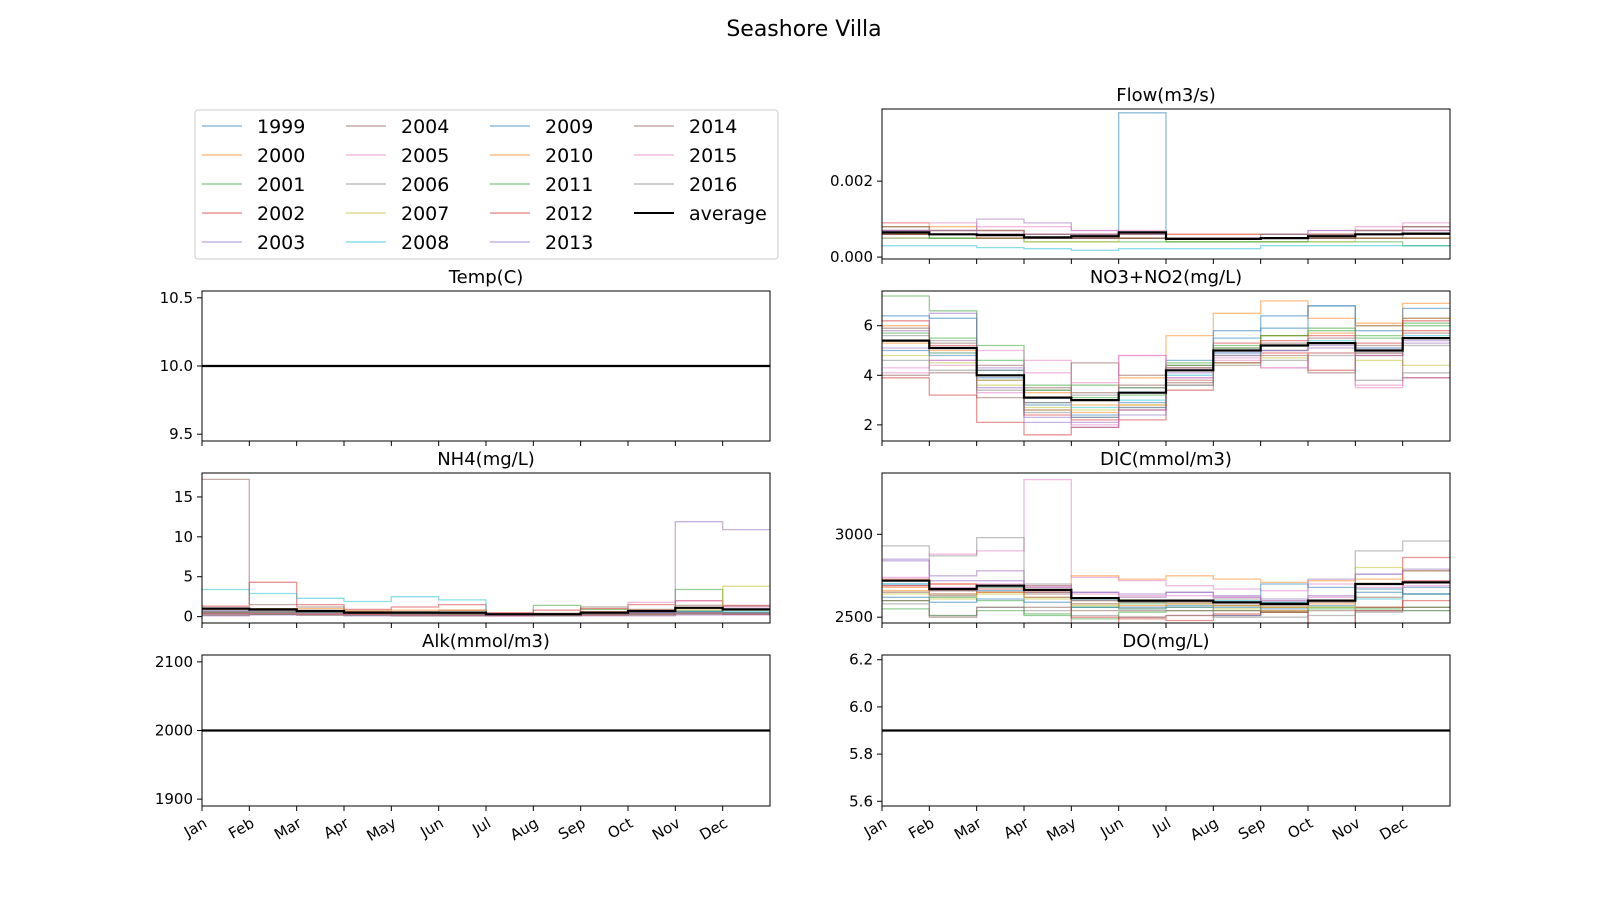 The image size is (1600, 900). What do you see at coordinates (174, 662) in the screenshot?
I see `y-tick-label: 2100` at bounding box center [174, 662].